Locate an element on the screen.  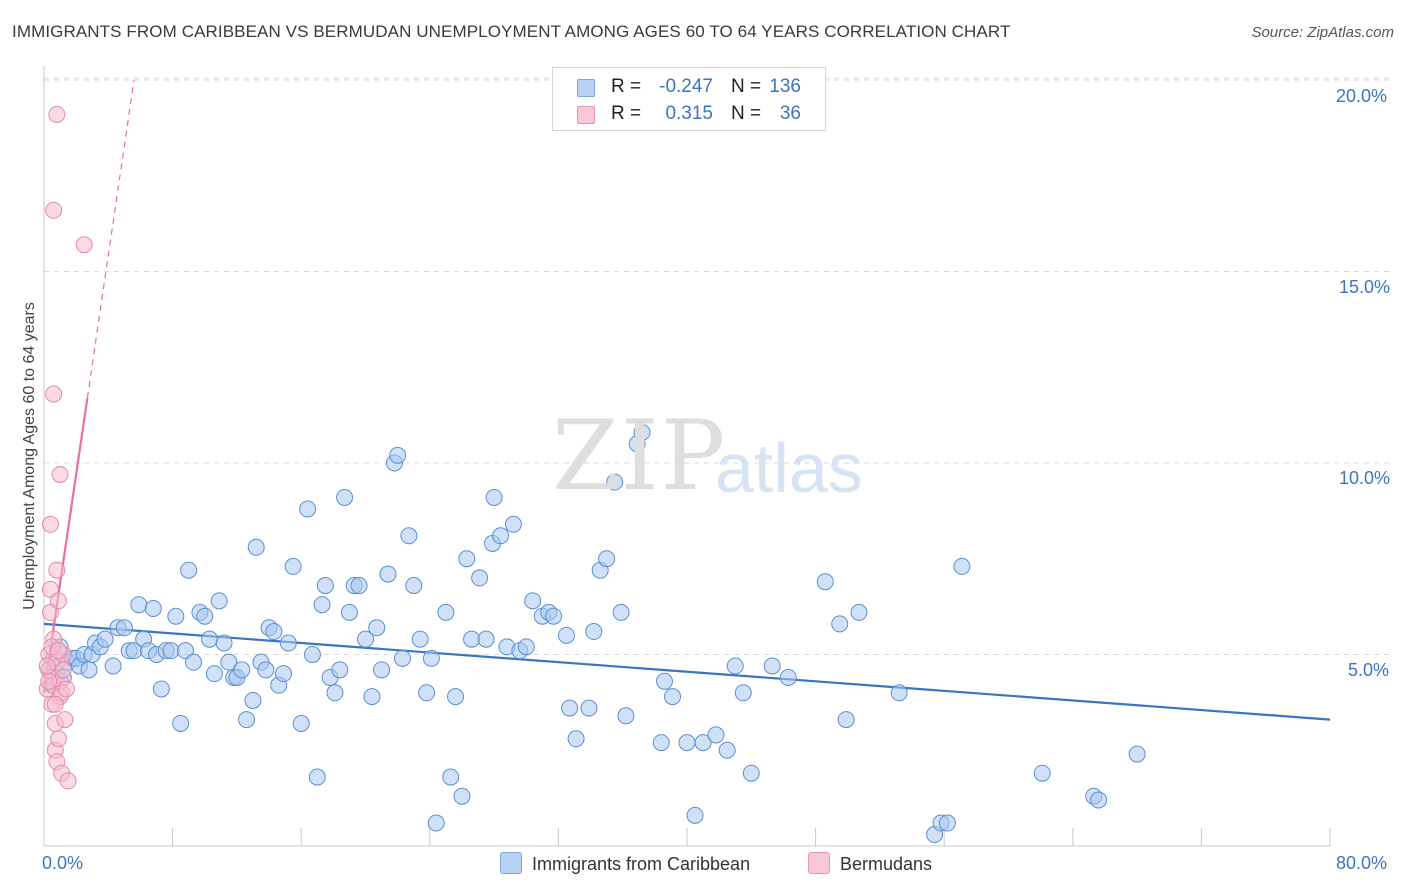
y-axis-label: Unemployment Among Ages 60 to 64 years is located at coordinates (29, 456).